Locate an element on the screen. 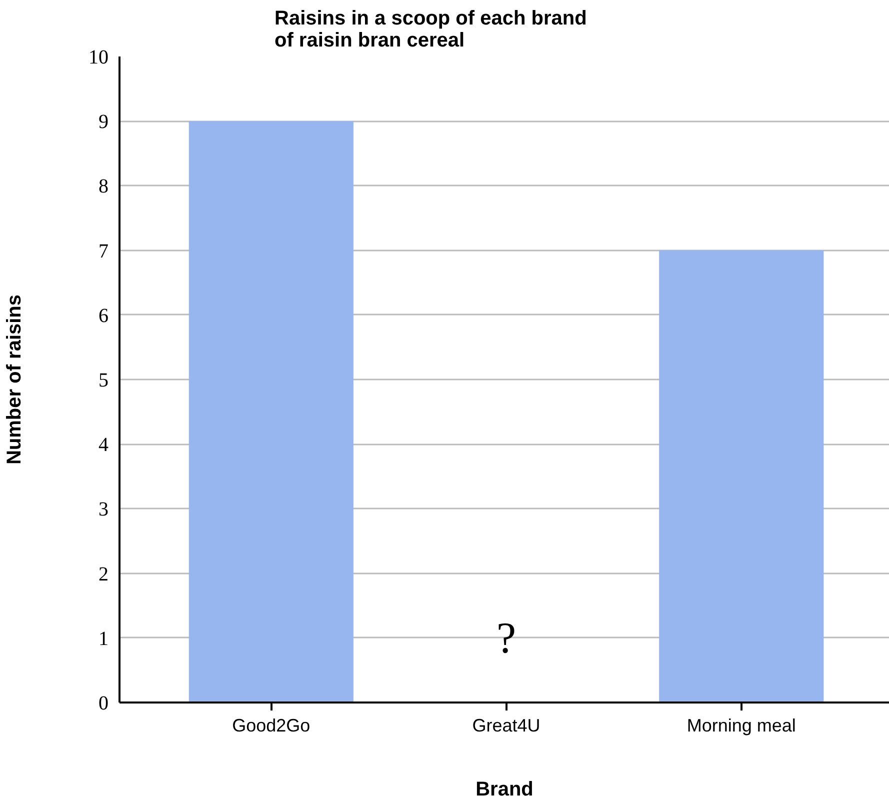 The image size is (889, 803). y-tick-label: 0 is located at coordinates (103, 703).